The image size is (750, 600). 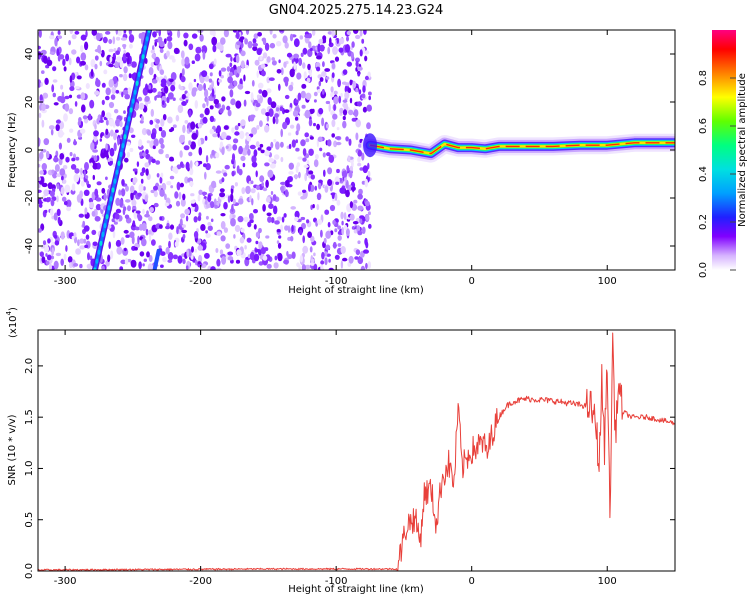 I want to click on colorbar-ticks: 0.0 0.2 0.4 0.6 0.8, so click(x=717, y=174).